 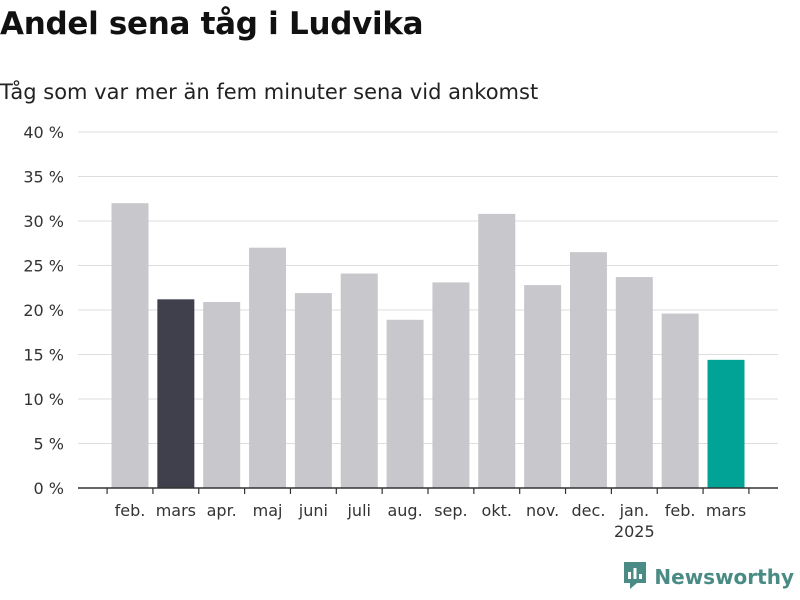 I want to click on y-tick-label: 15 %, so click(x=43, y=355).